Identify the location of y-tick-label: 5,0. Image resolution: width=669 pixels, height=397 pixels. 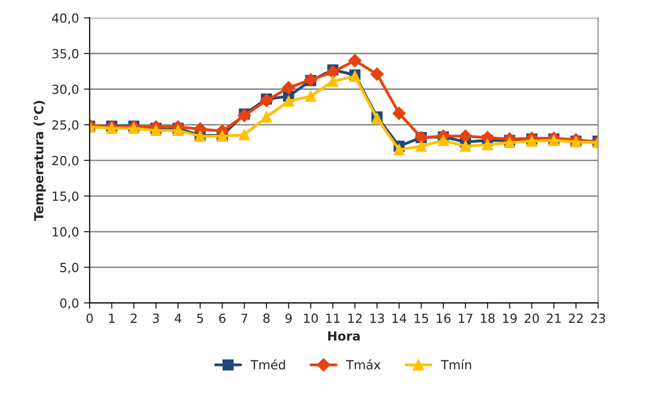
(69, 268).